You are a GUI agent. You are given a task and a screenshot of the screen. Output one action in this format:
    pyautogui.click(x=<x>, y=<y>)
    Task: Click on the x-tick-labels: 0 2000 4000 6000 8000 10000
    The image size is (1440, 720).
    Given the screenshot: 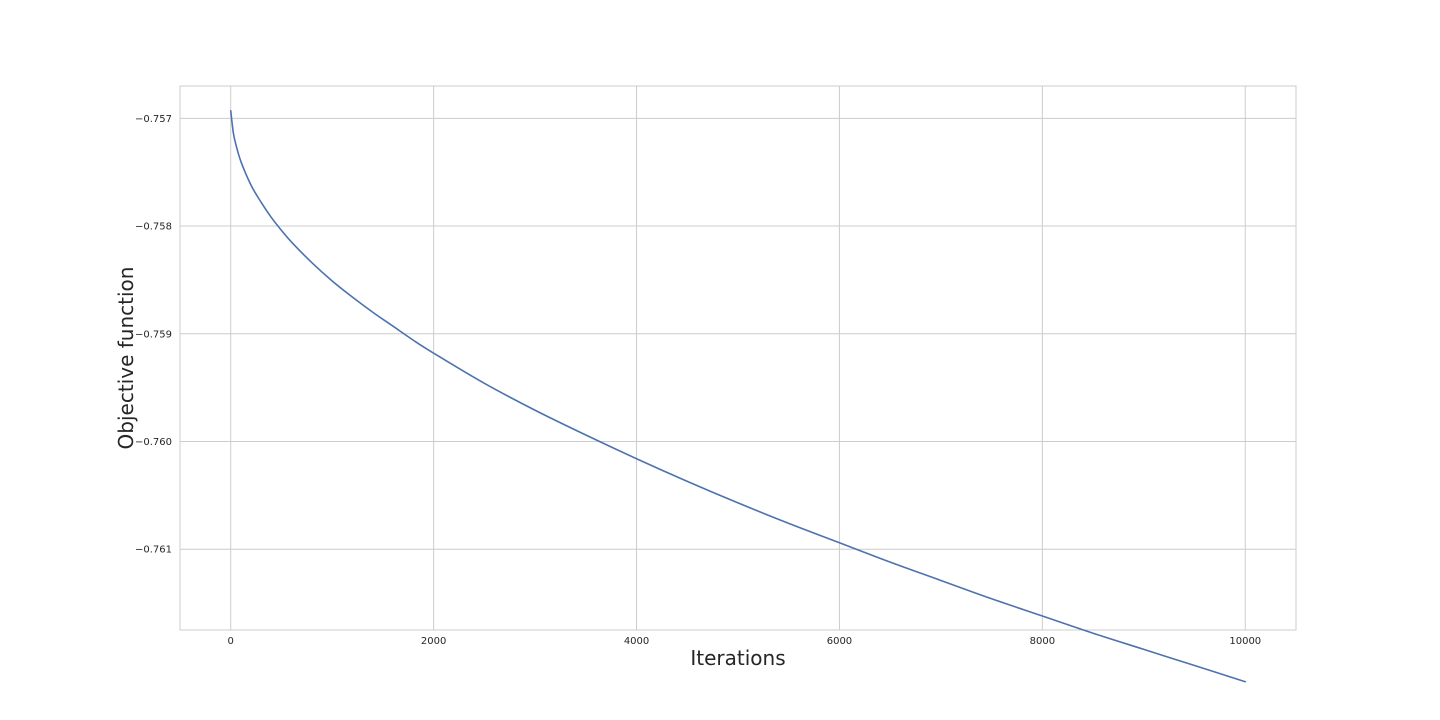 What is the action you would take?
    pyautogui.click(x=745, y=641)
    